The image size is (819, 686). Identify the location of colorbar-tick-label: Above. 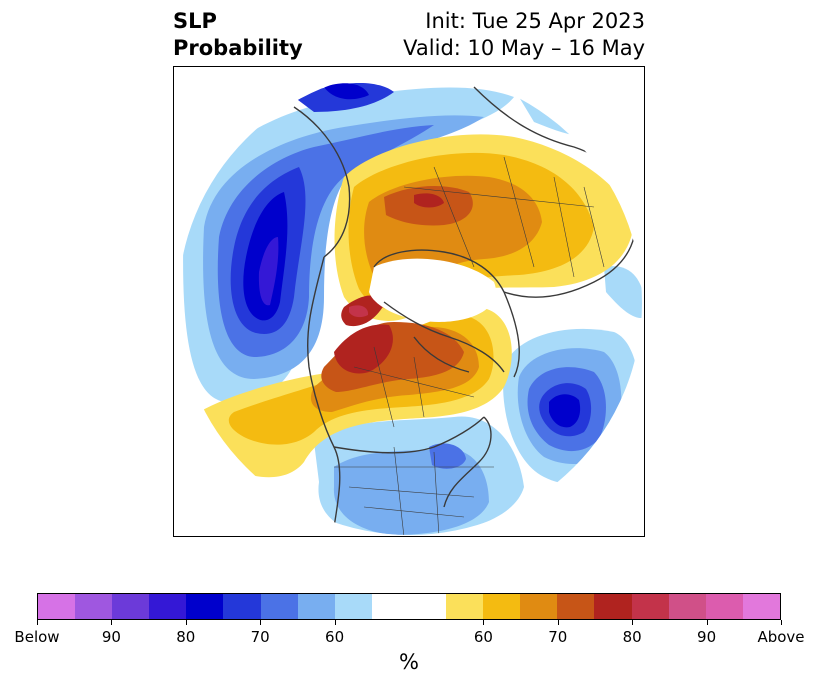
(781, 637).